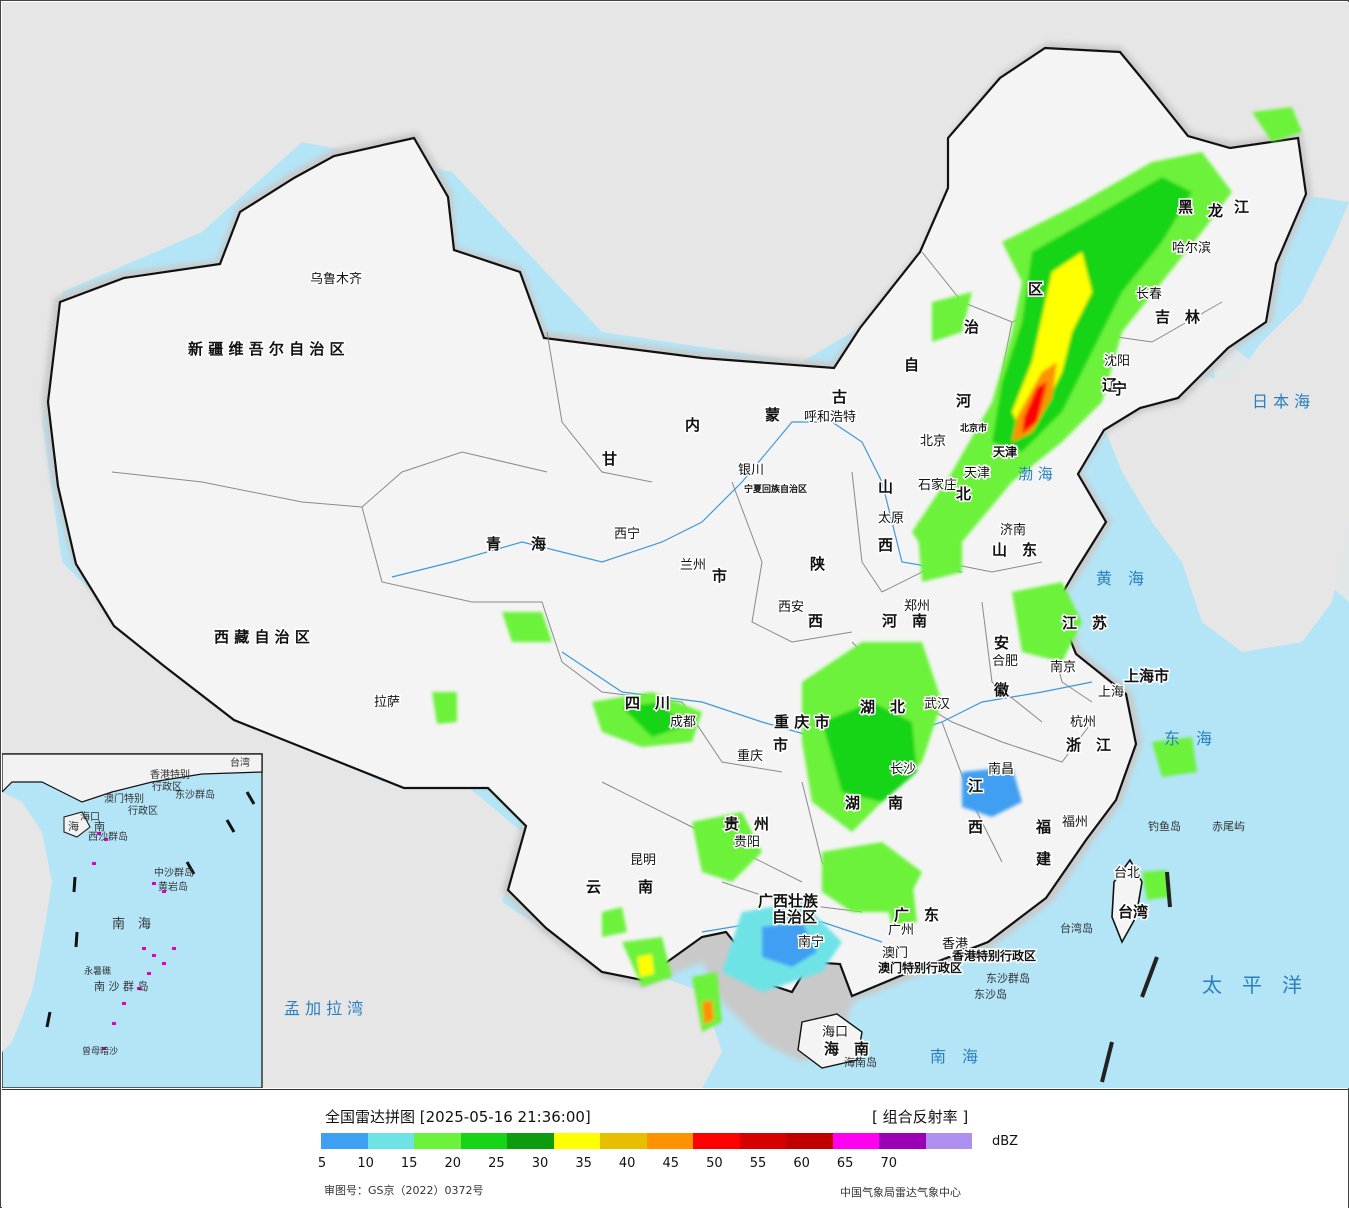 This screenshot has width=1349, height=1208. Describe the element at coordinates (693, 565) in the screenshot. I see `city-label: 兰州` at that location.